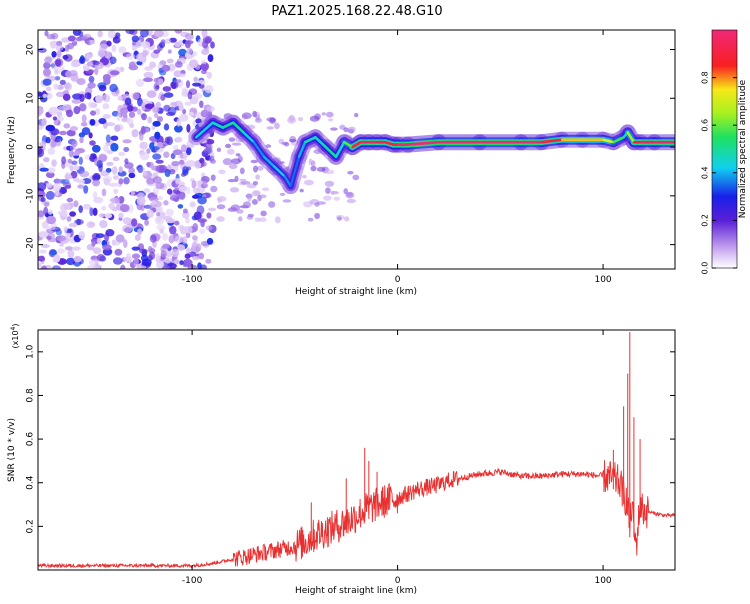 The width and height of the screenshot is (750, 604). I want to click on colorbar-ticks: 0.0 0.2 0.4 0.6 0.8, so click(719, 172).